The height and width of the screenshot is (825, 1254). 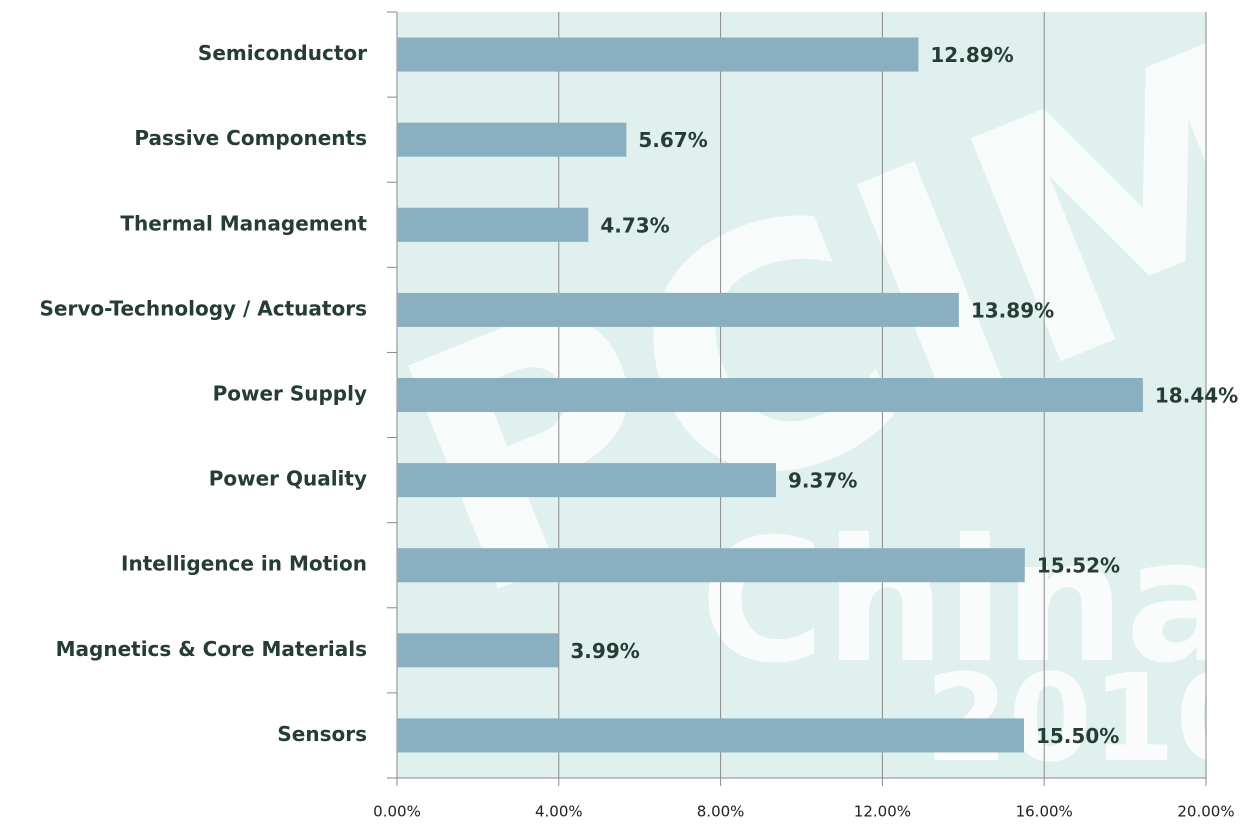 I want to click on value-label: 15.50%, so click(x=1077, y=736).